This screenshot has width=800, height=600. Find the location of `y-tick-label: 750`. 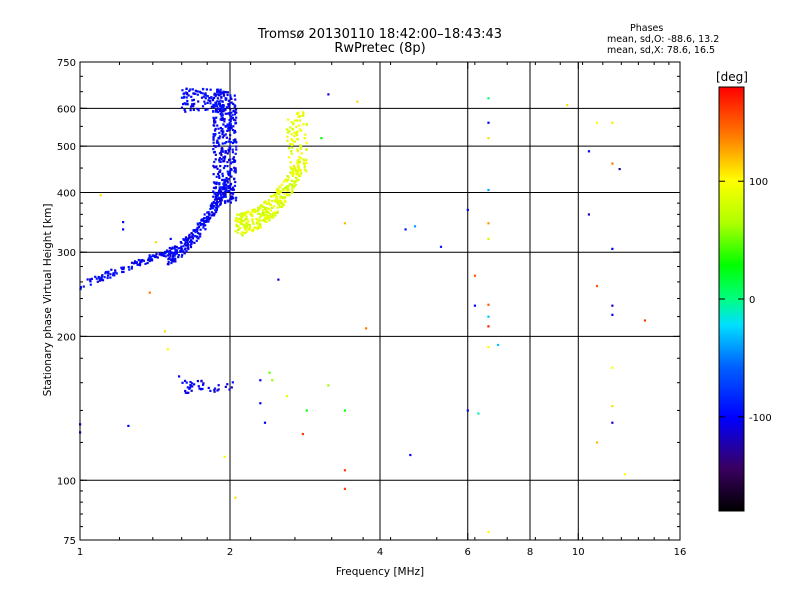

y-tick-label: 750 is located at coordinates (66, 63).